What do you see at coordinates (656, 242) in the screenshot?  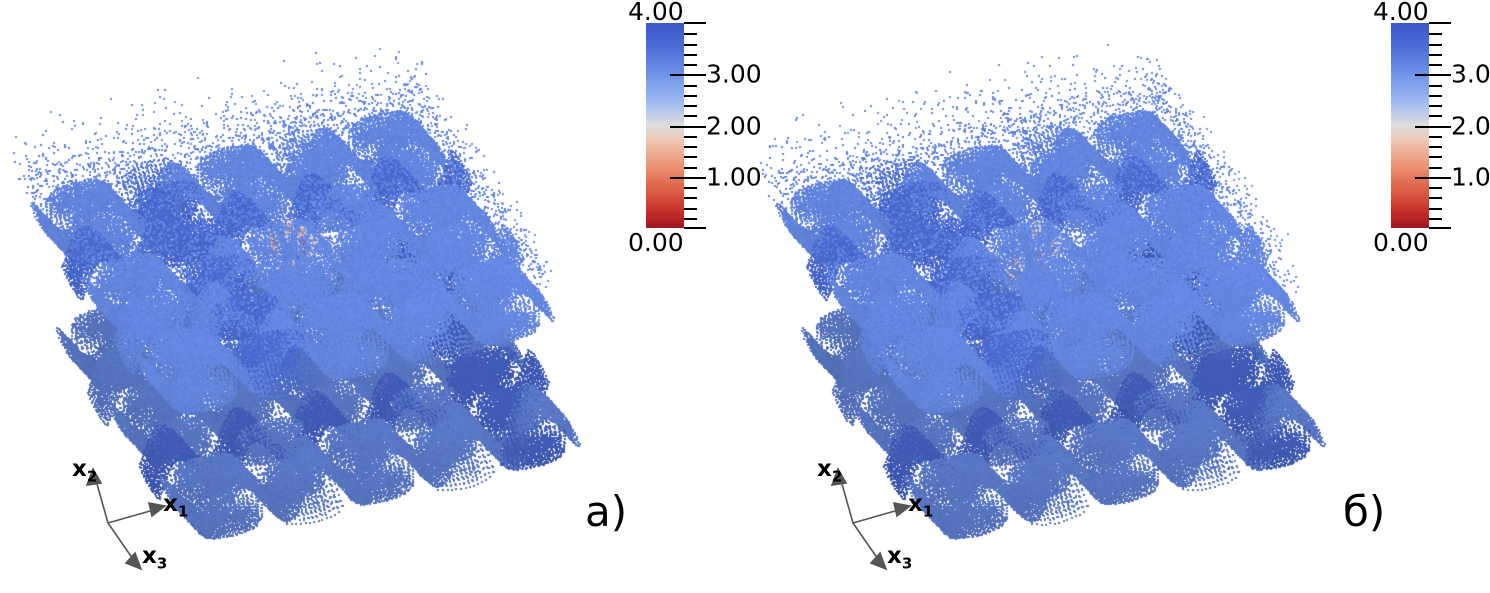 I see `colorbar-min-label-a: 0.00` at bounding box center [656, 242].